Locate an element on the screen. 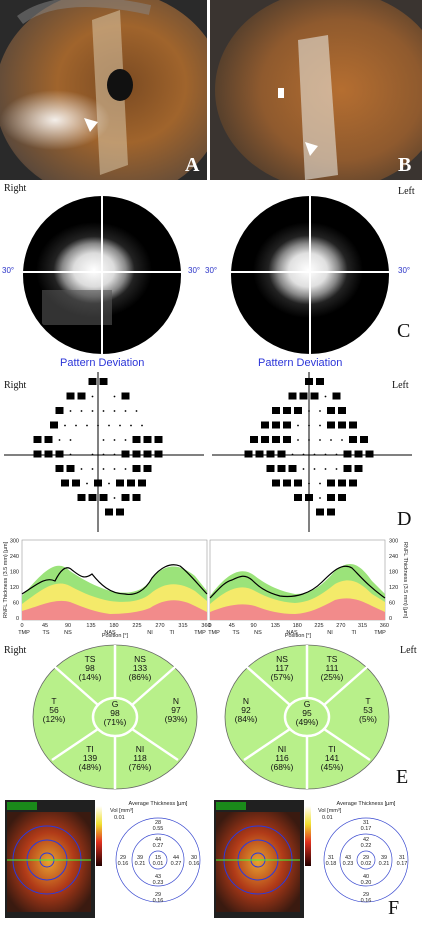 Image resolution: width=422 pixels, height=925 pixels. sector-value-T: 53 is located at coordinates (368, 710).